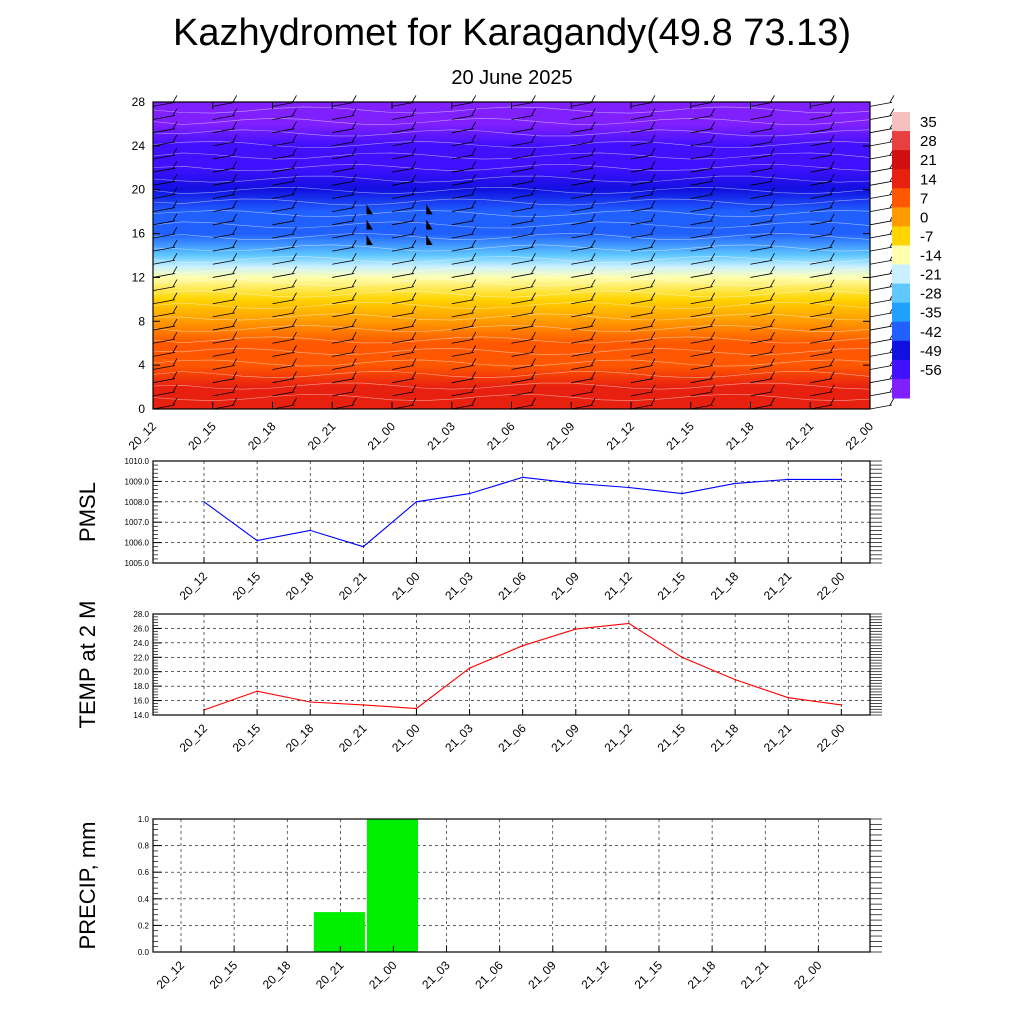 The width and height of the screenshot is (1024, 1024). I want to click on x-tick-label: 21_03, so click(459, 586).